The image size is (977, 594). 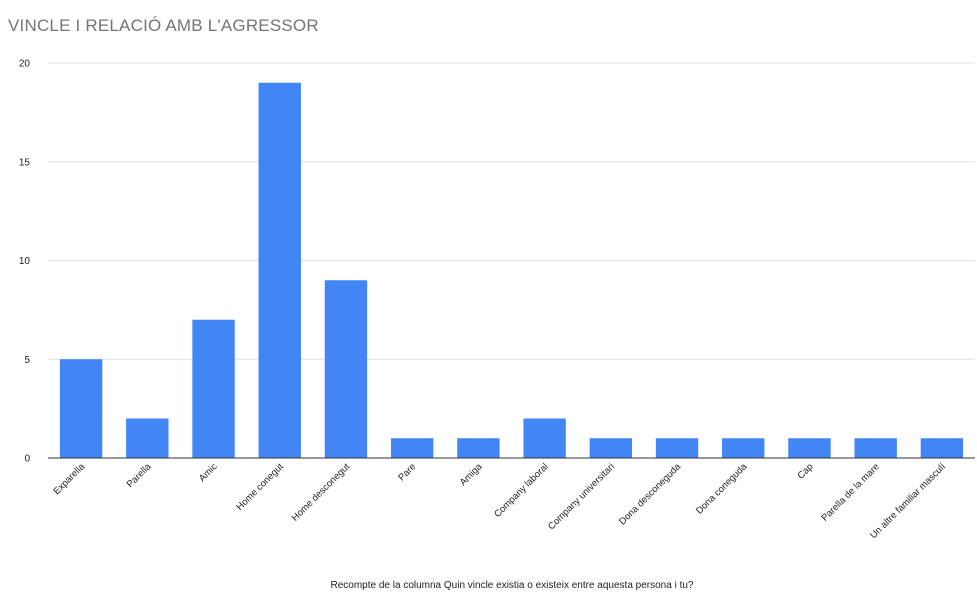 I want to click on y-tick-label: 20, so click(x=25, y=64).